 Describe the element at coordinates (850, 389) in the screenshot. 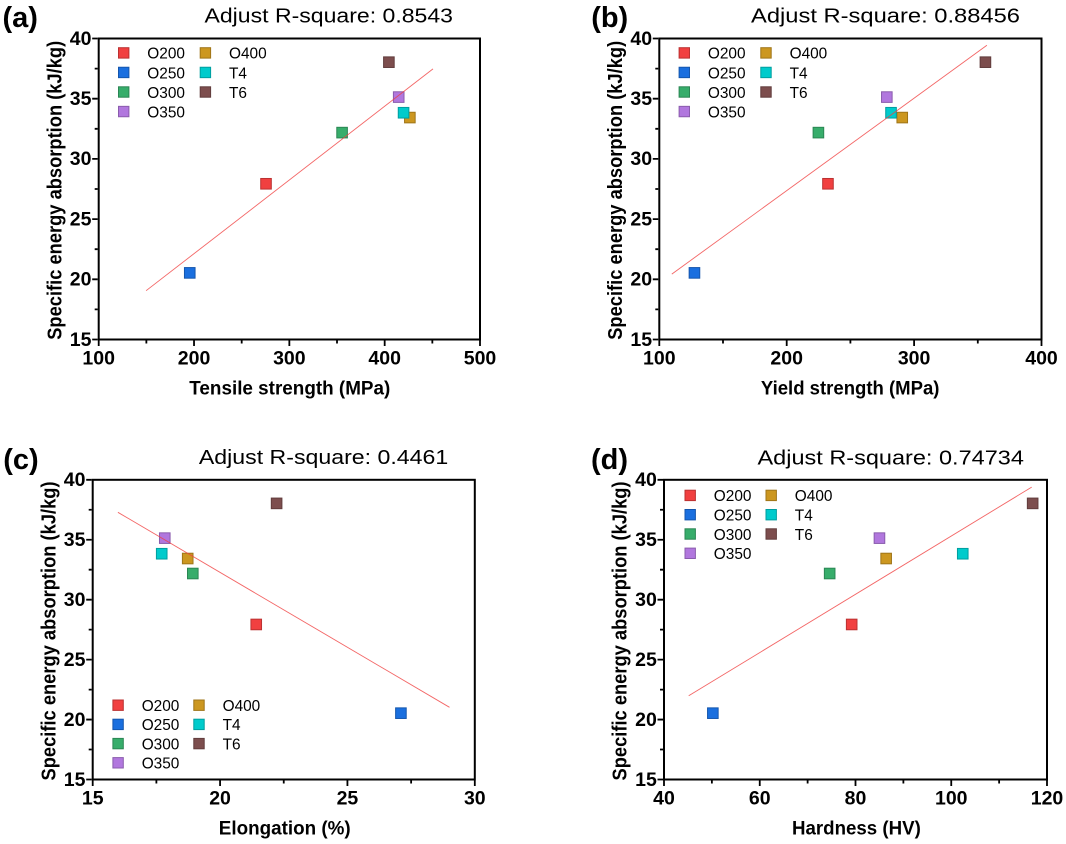

I see `svg-text: Yield strength (MPa)` at that location.